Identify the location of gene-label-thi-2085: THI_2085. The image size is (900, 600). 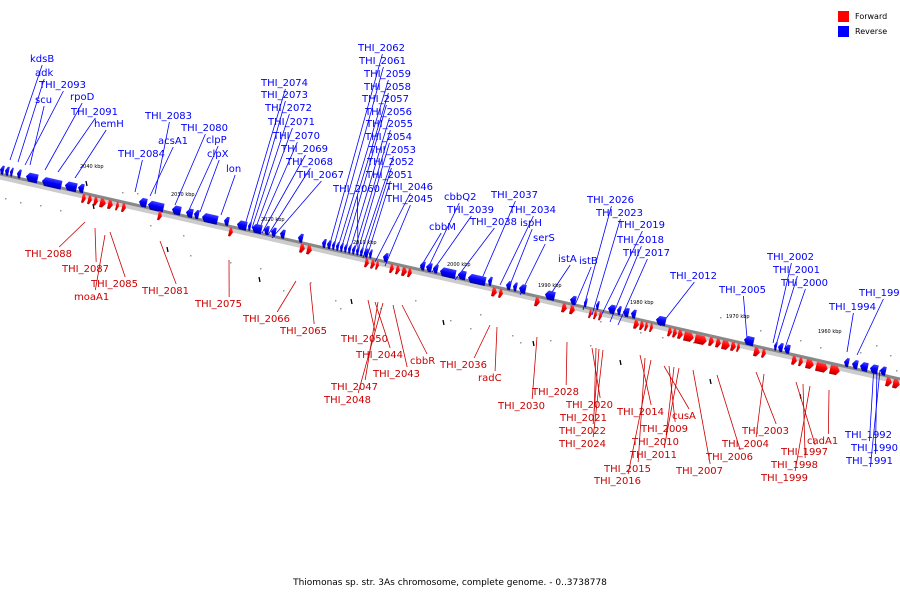
(114, 284).